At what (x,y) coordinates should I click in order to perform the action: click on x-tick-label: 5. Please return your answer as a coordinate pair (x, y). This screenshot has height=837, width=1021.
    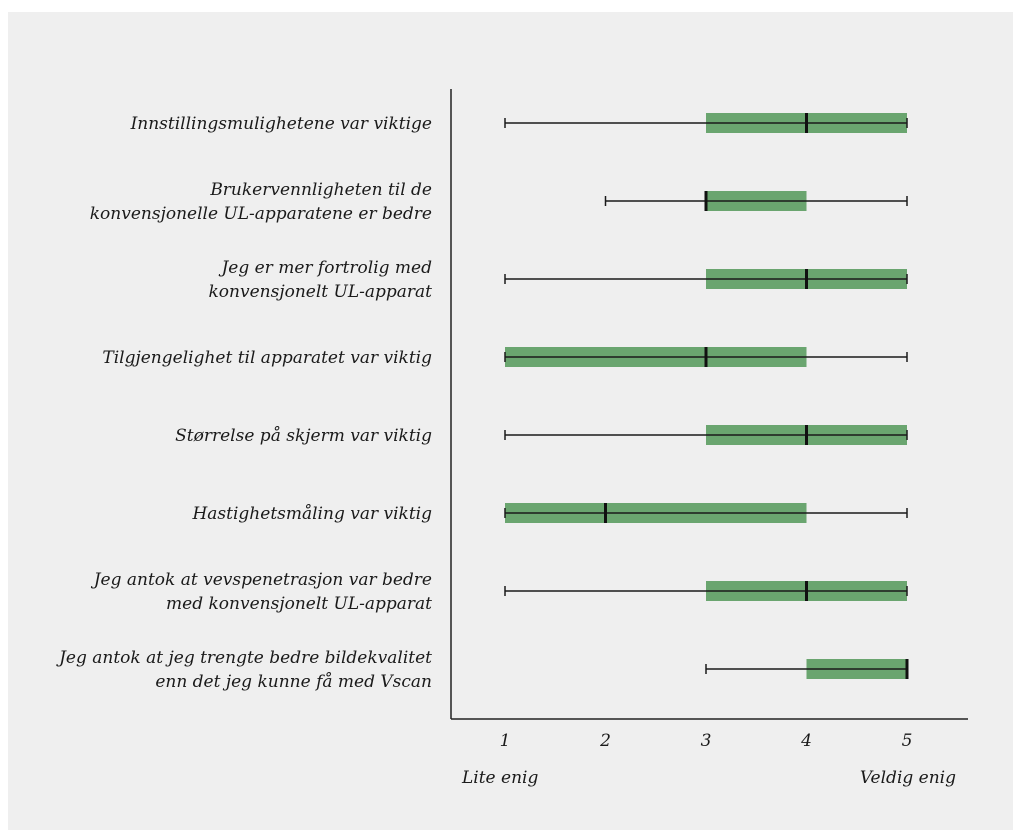
    Looking at the image, I should click on (907, 741).